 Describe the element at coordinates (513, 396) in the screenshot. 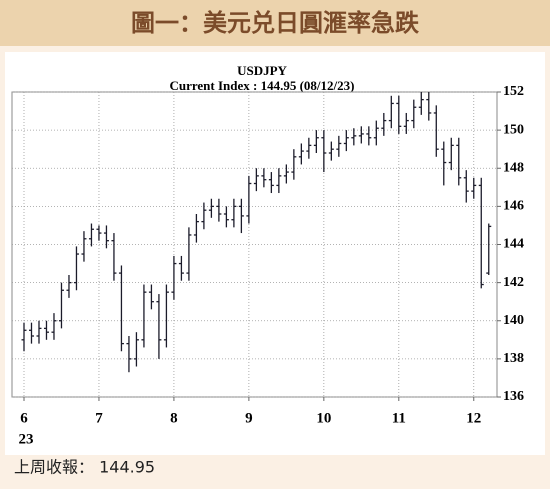

I see `y-tick-label: 136` at that location.